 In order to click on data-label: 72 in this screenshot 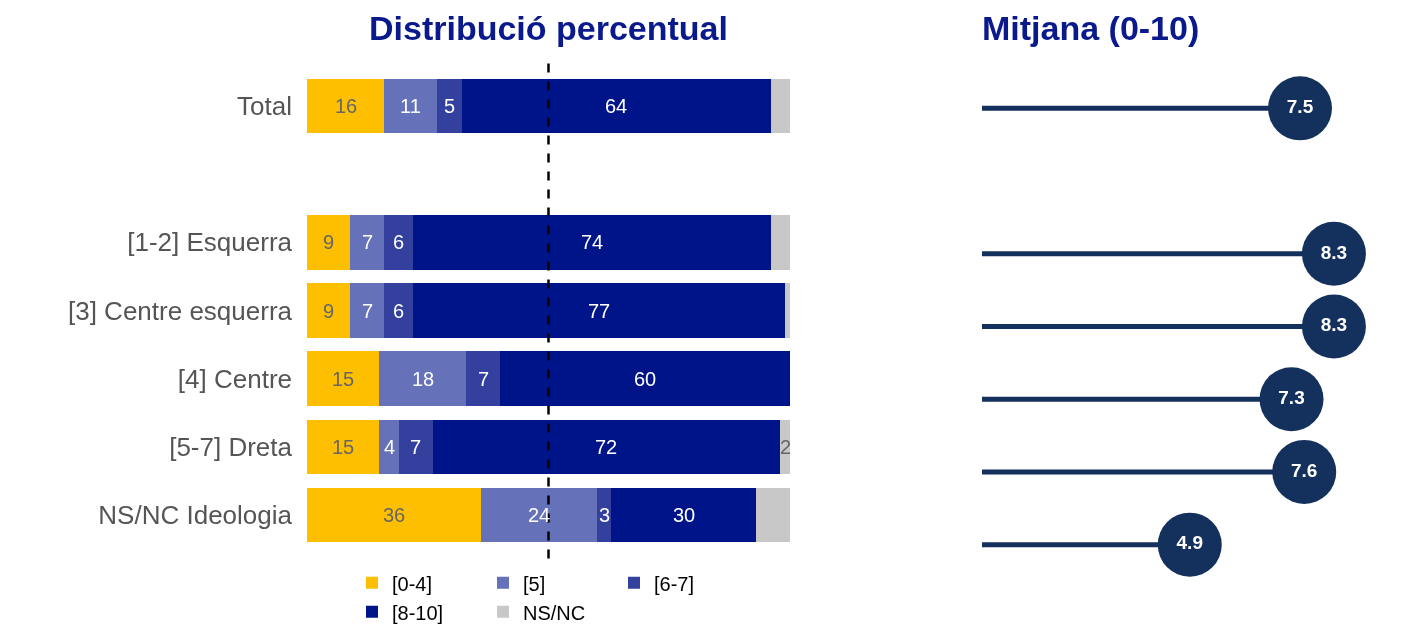, I will do `click(606, 447)`.